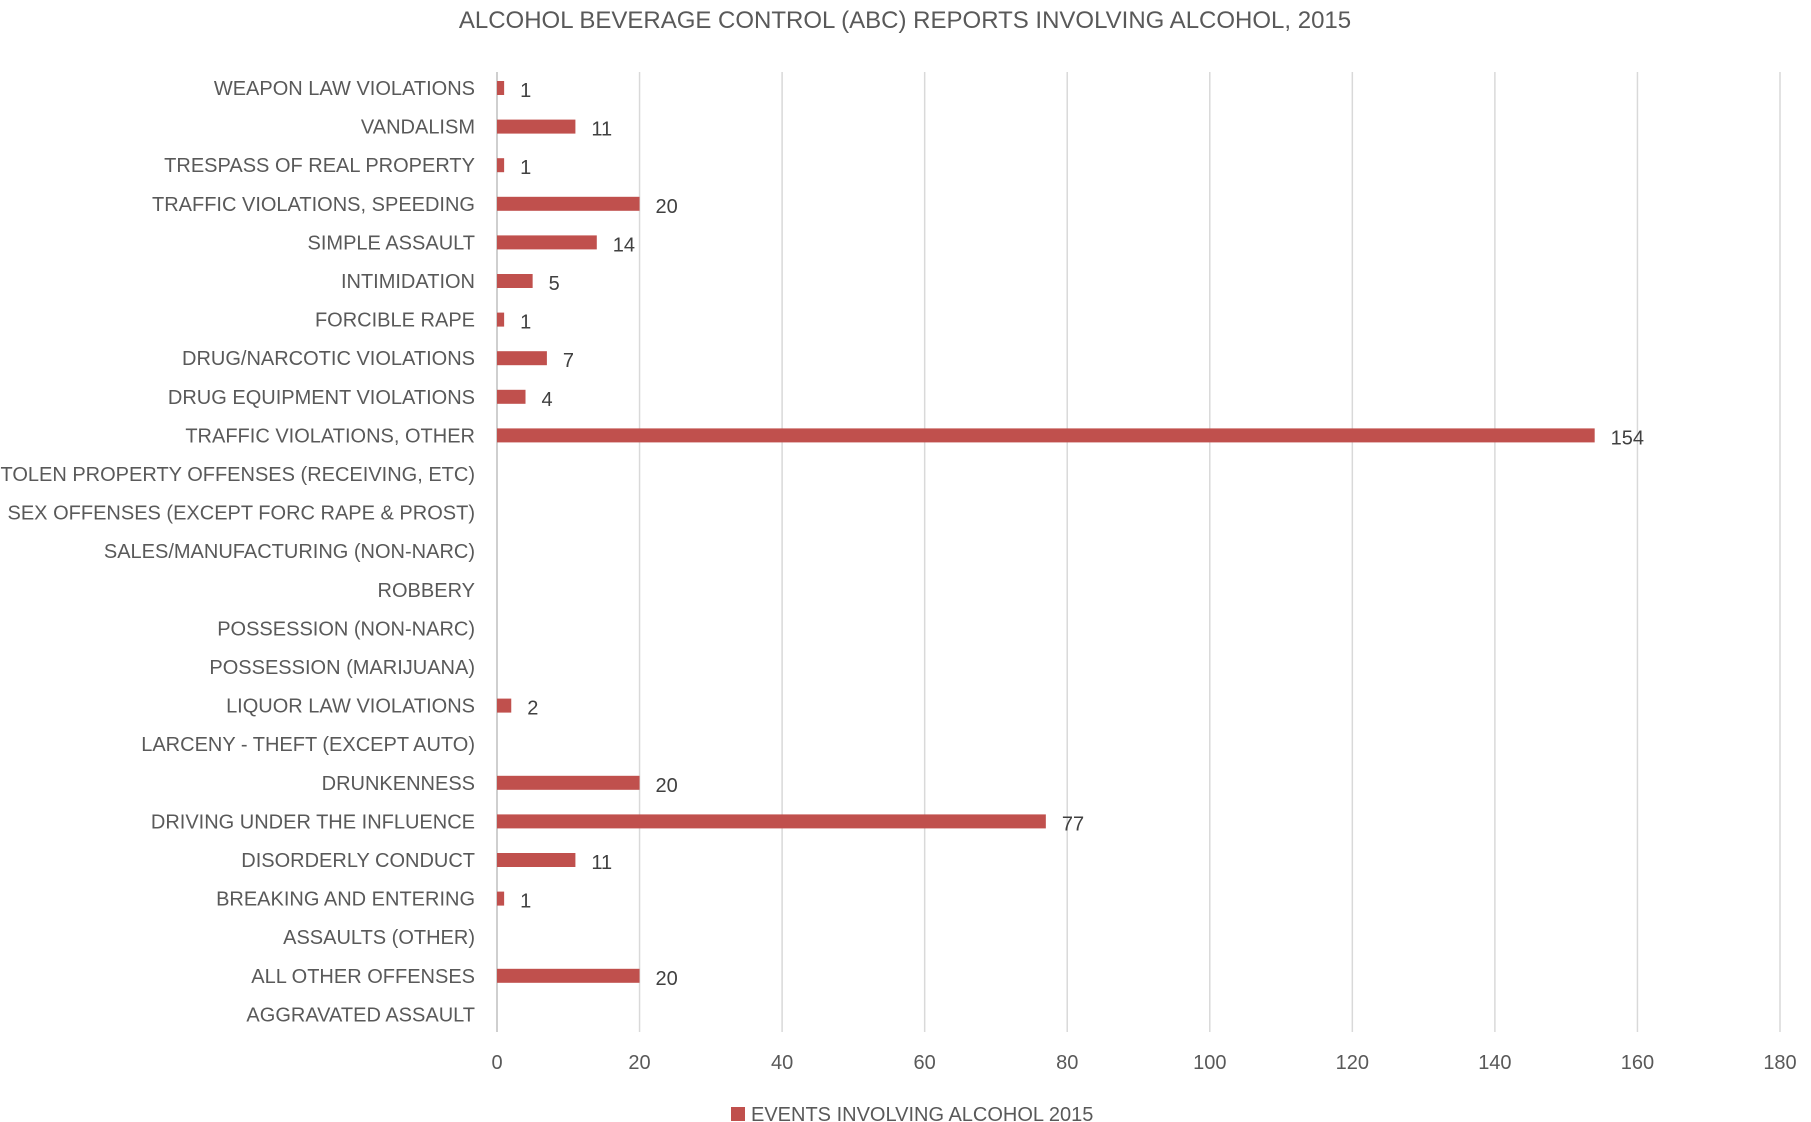 This screenshot has height=1122, width=1811. Describe the element at coordinates (1627, 438) in the screenshot. I see `data-label: 154` at that location.